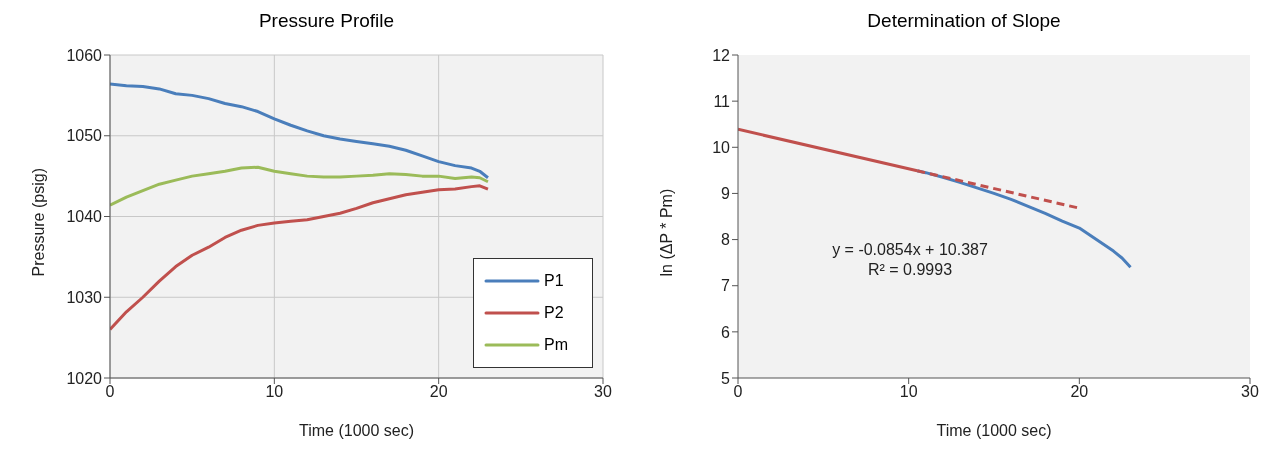 The height and width of the screenshot is (449, 1274). I want to click on y-axis-title: Pressure (psig), so click(38, 222).